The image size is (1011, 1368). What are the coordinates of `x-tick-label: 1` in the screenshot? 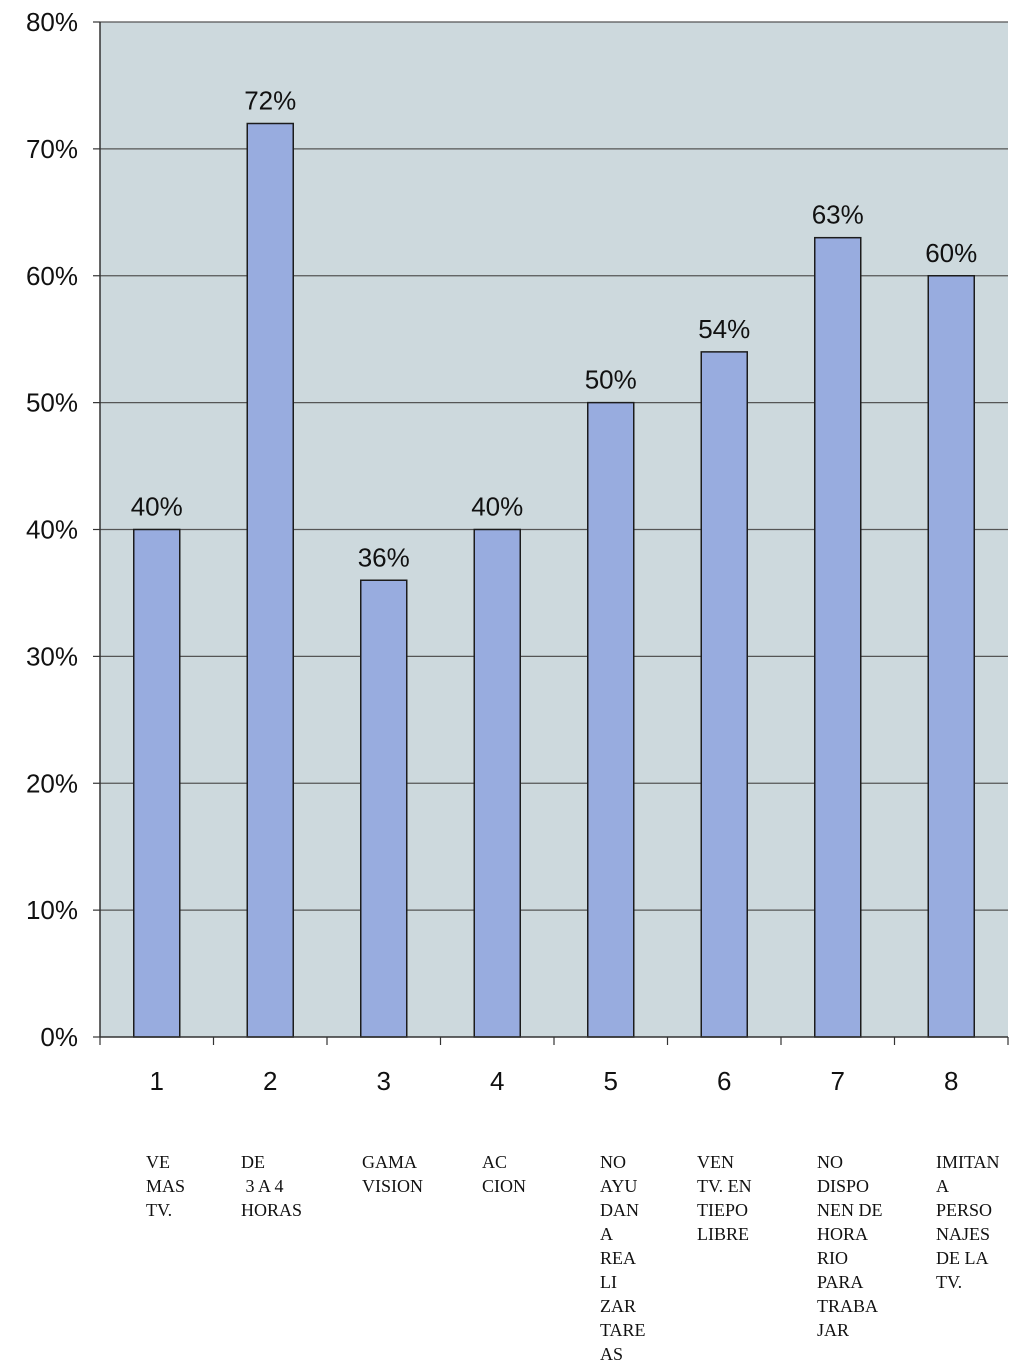 It's located at (157, 1081).